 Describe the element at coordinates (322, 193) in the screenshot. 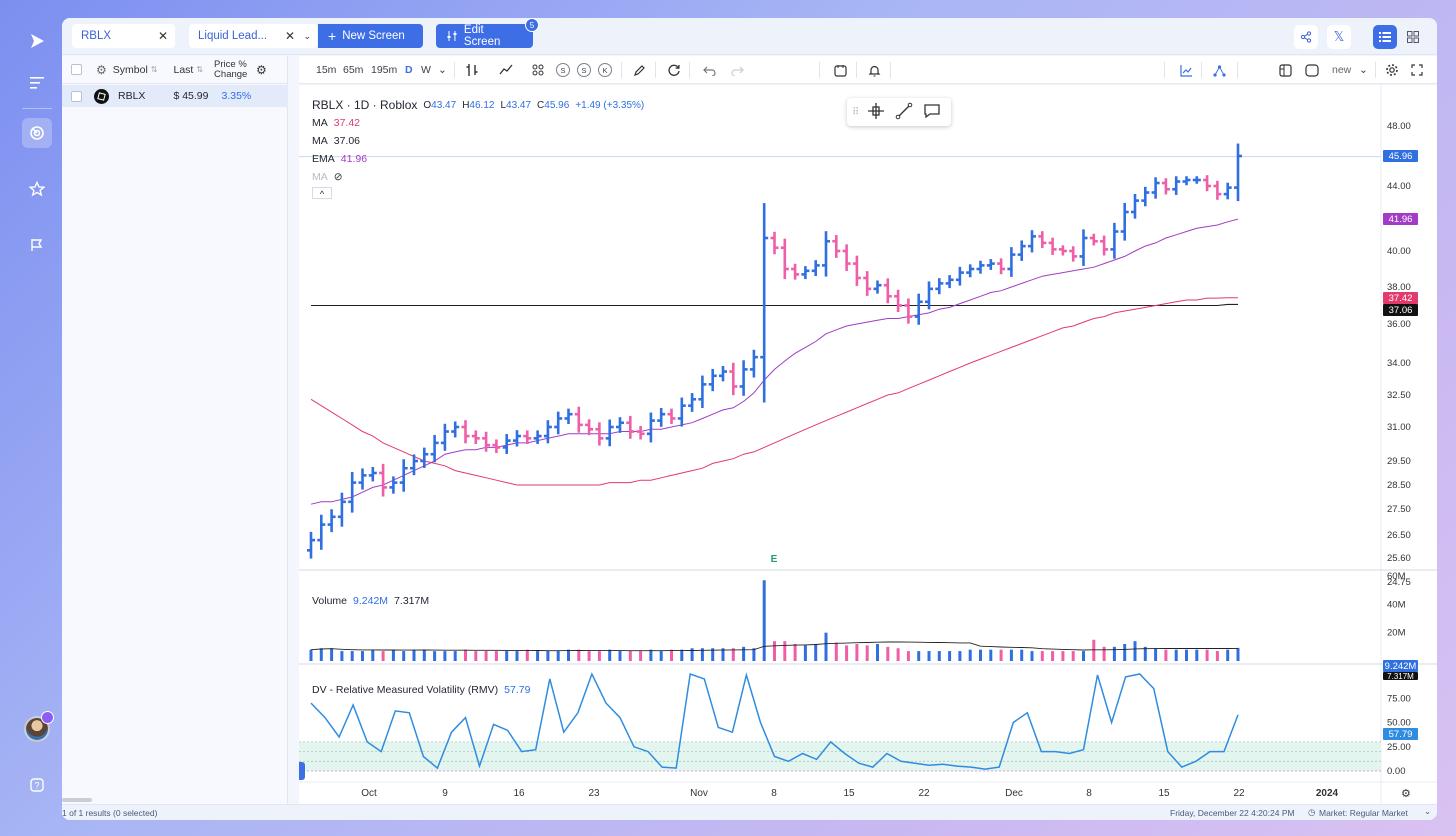

I see `legend-collapse-button: ^` at that location.